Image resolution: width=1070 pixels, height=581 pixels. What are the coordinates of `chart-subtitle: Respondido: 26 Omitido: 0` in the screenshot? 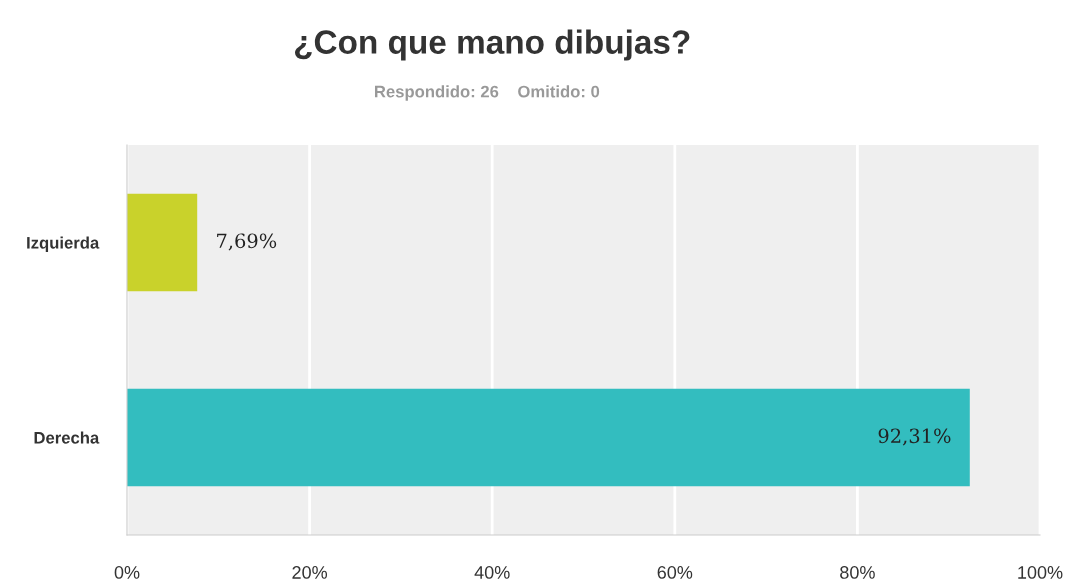 It's located at (487, 93).